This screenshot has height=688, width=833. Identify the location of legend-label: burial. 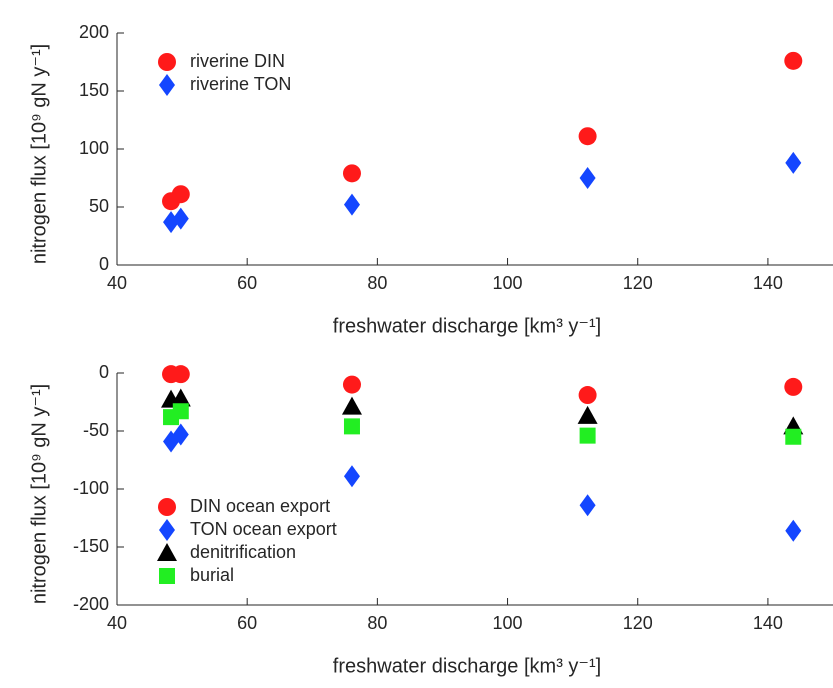
(212, 575).